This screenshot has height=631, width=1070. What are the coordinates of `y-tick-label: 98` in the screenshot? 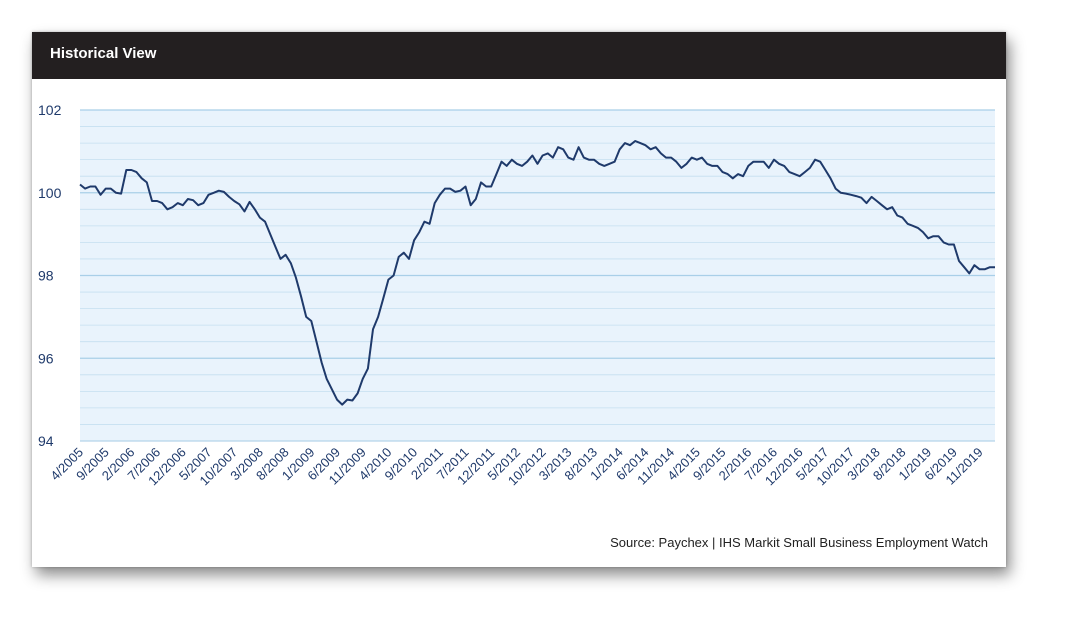 It's located at (46, 276).